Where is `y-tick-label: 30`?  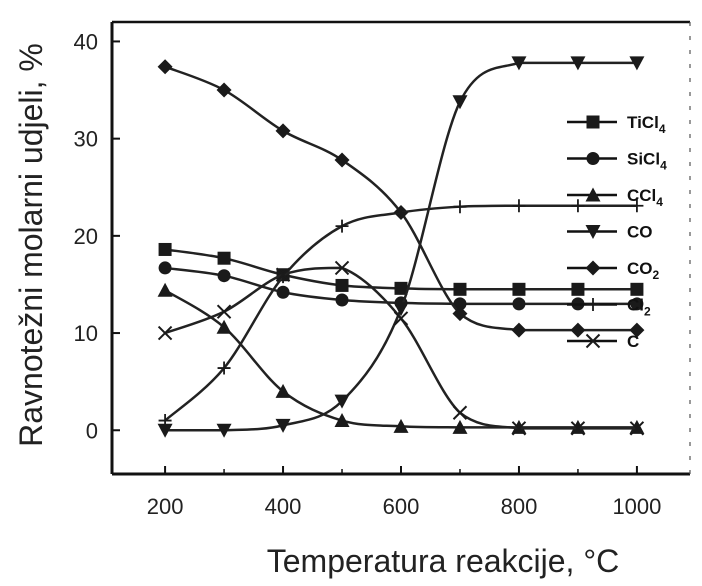
y-tick-label: 30 is located at coordinates (86, 139).